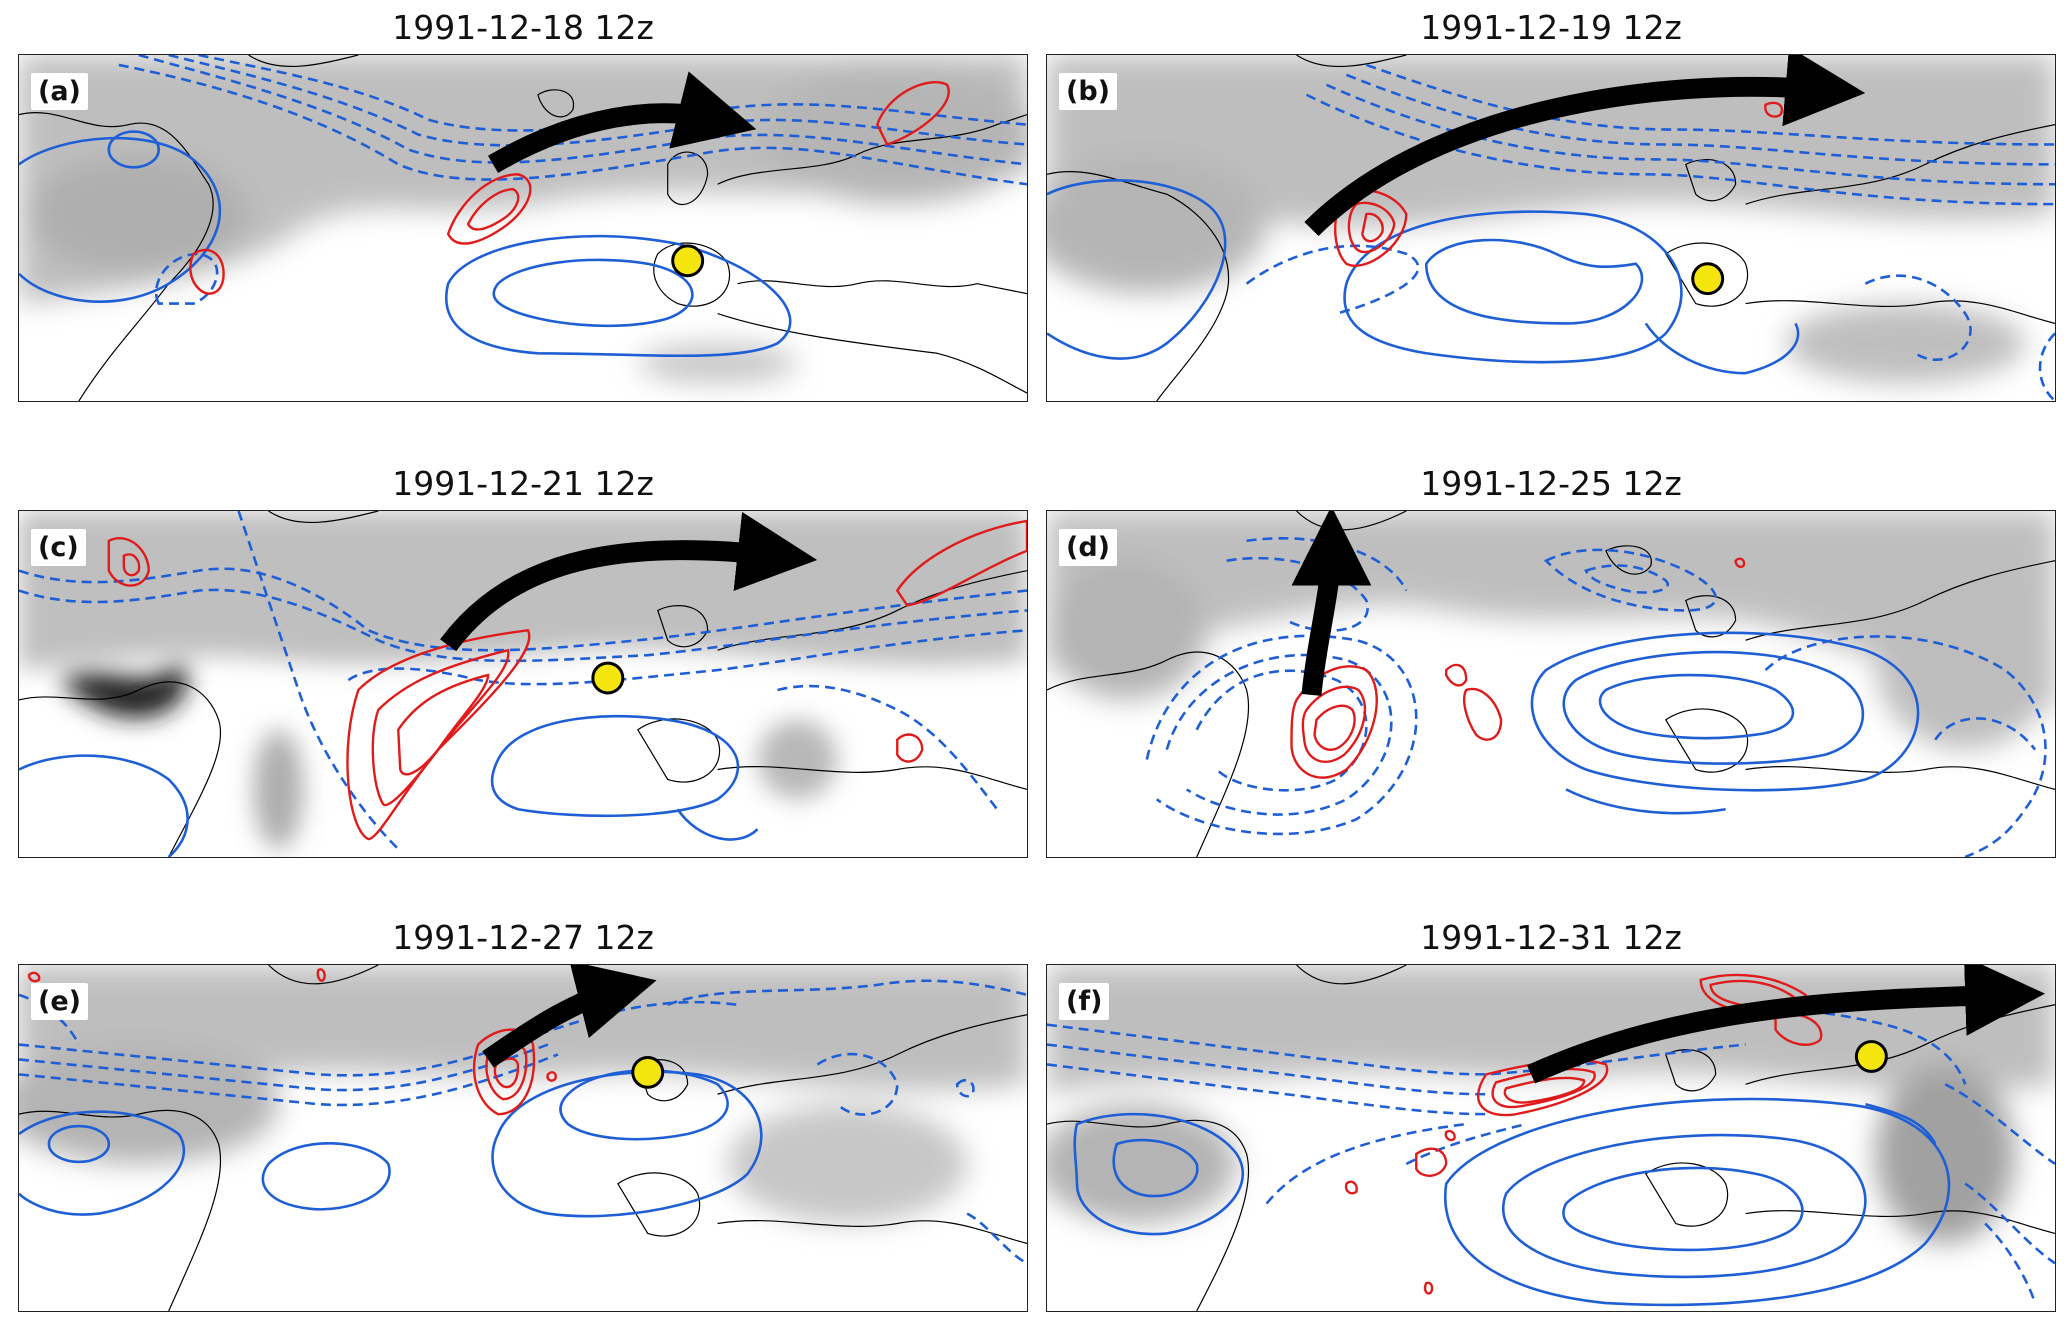  What do you see at coordinates (58, 547) in the screenshot?
I see `panel-c-label: (c)` at bounding box center [58, 547].